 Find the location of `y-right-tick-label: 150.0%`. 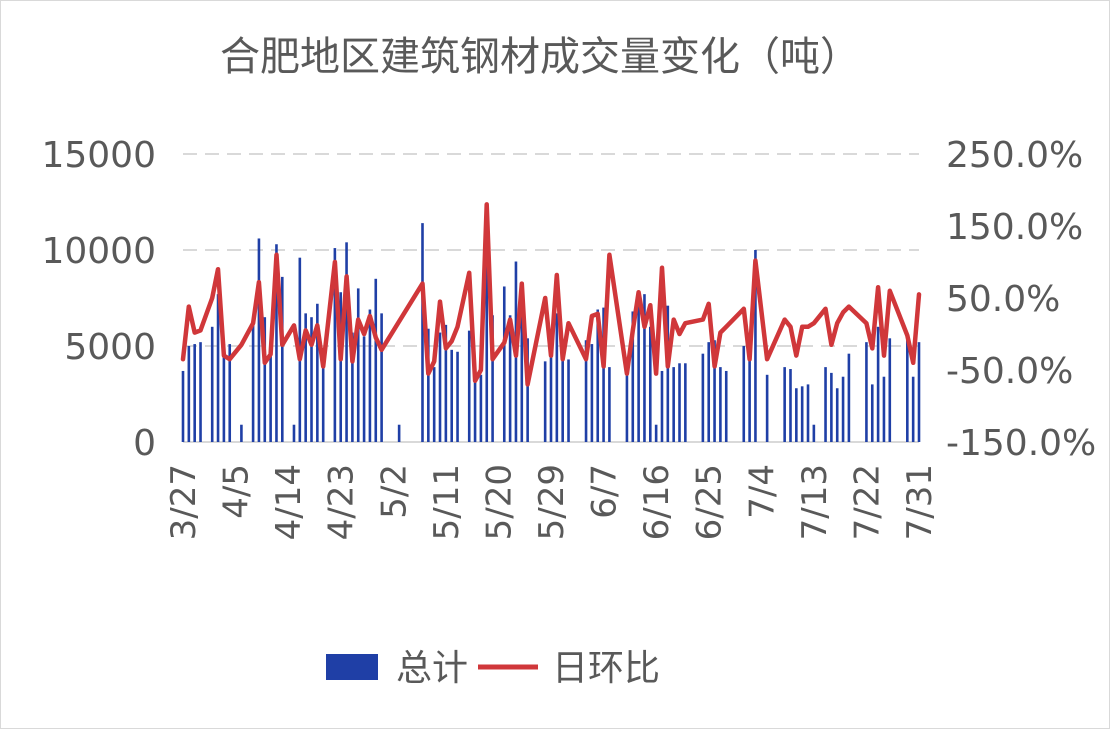

y-right-tick-label: 150.0% is located at coordinates (1014, 227).